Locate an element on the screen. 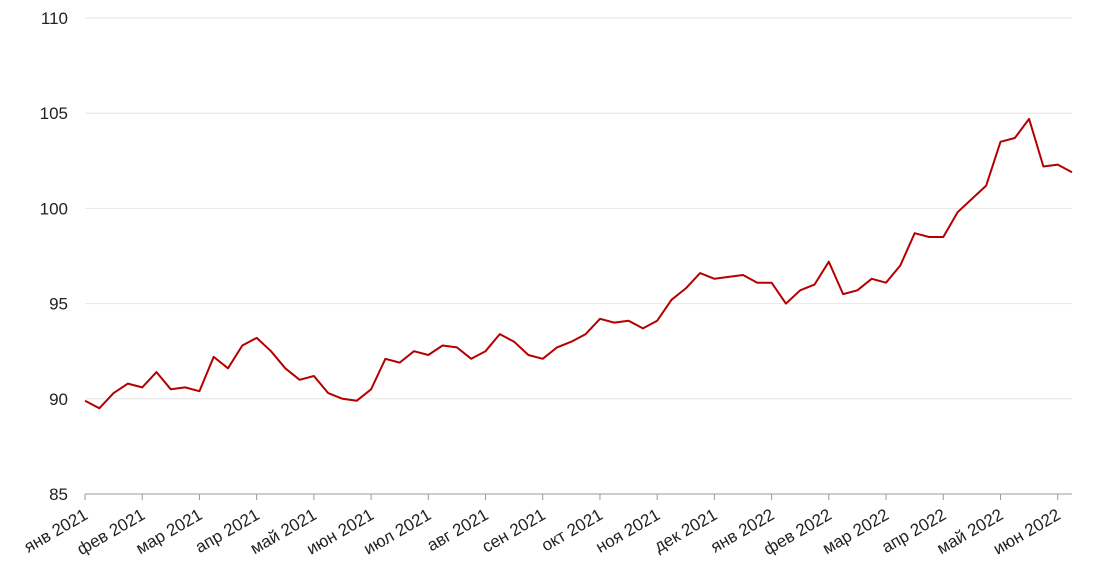  y-tick-label: 90 is located at coordinates (58, 399).